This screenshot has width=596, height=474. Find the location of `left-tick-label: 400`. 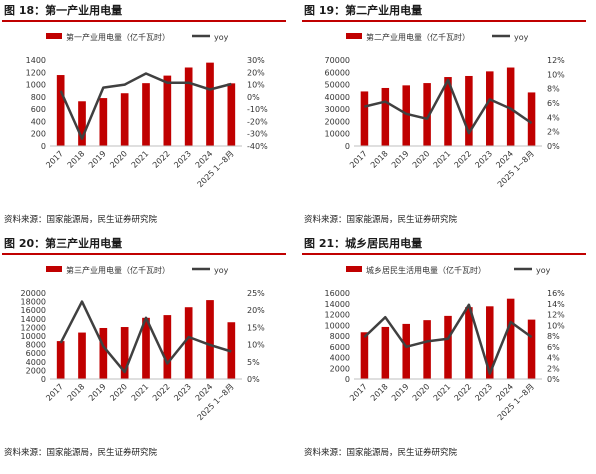

left-tick-label: 400 is located at coordinates (38, 121).